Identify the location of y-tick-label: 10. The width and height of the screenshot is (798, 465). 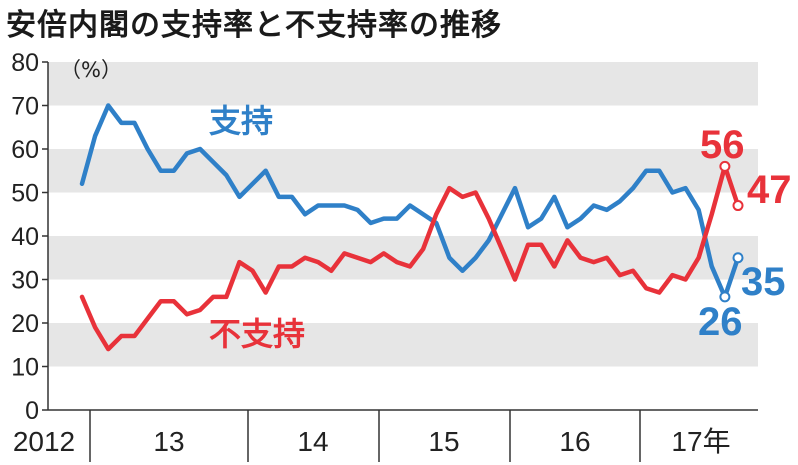
(25, 368).